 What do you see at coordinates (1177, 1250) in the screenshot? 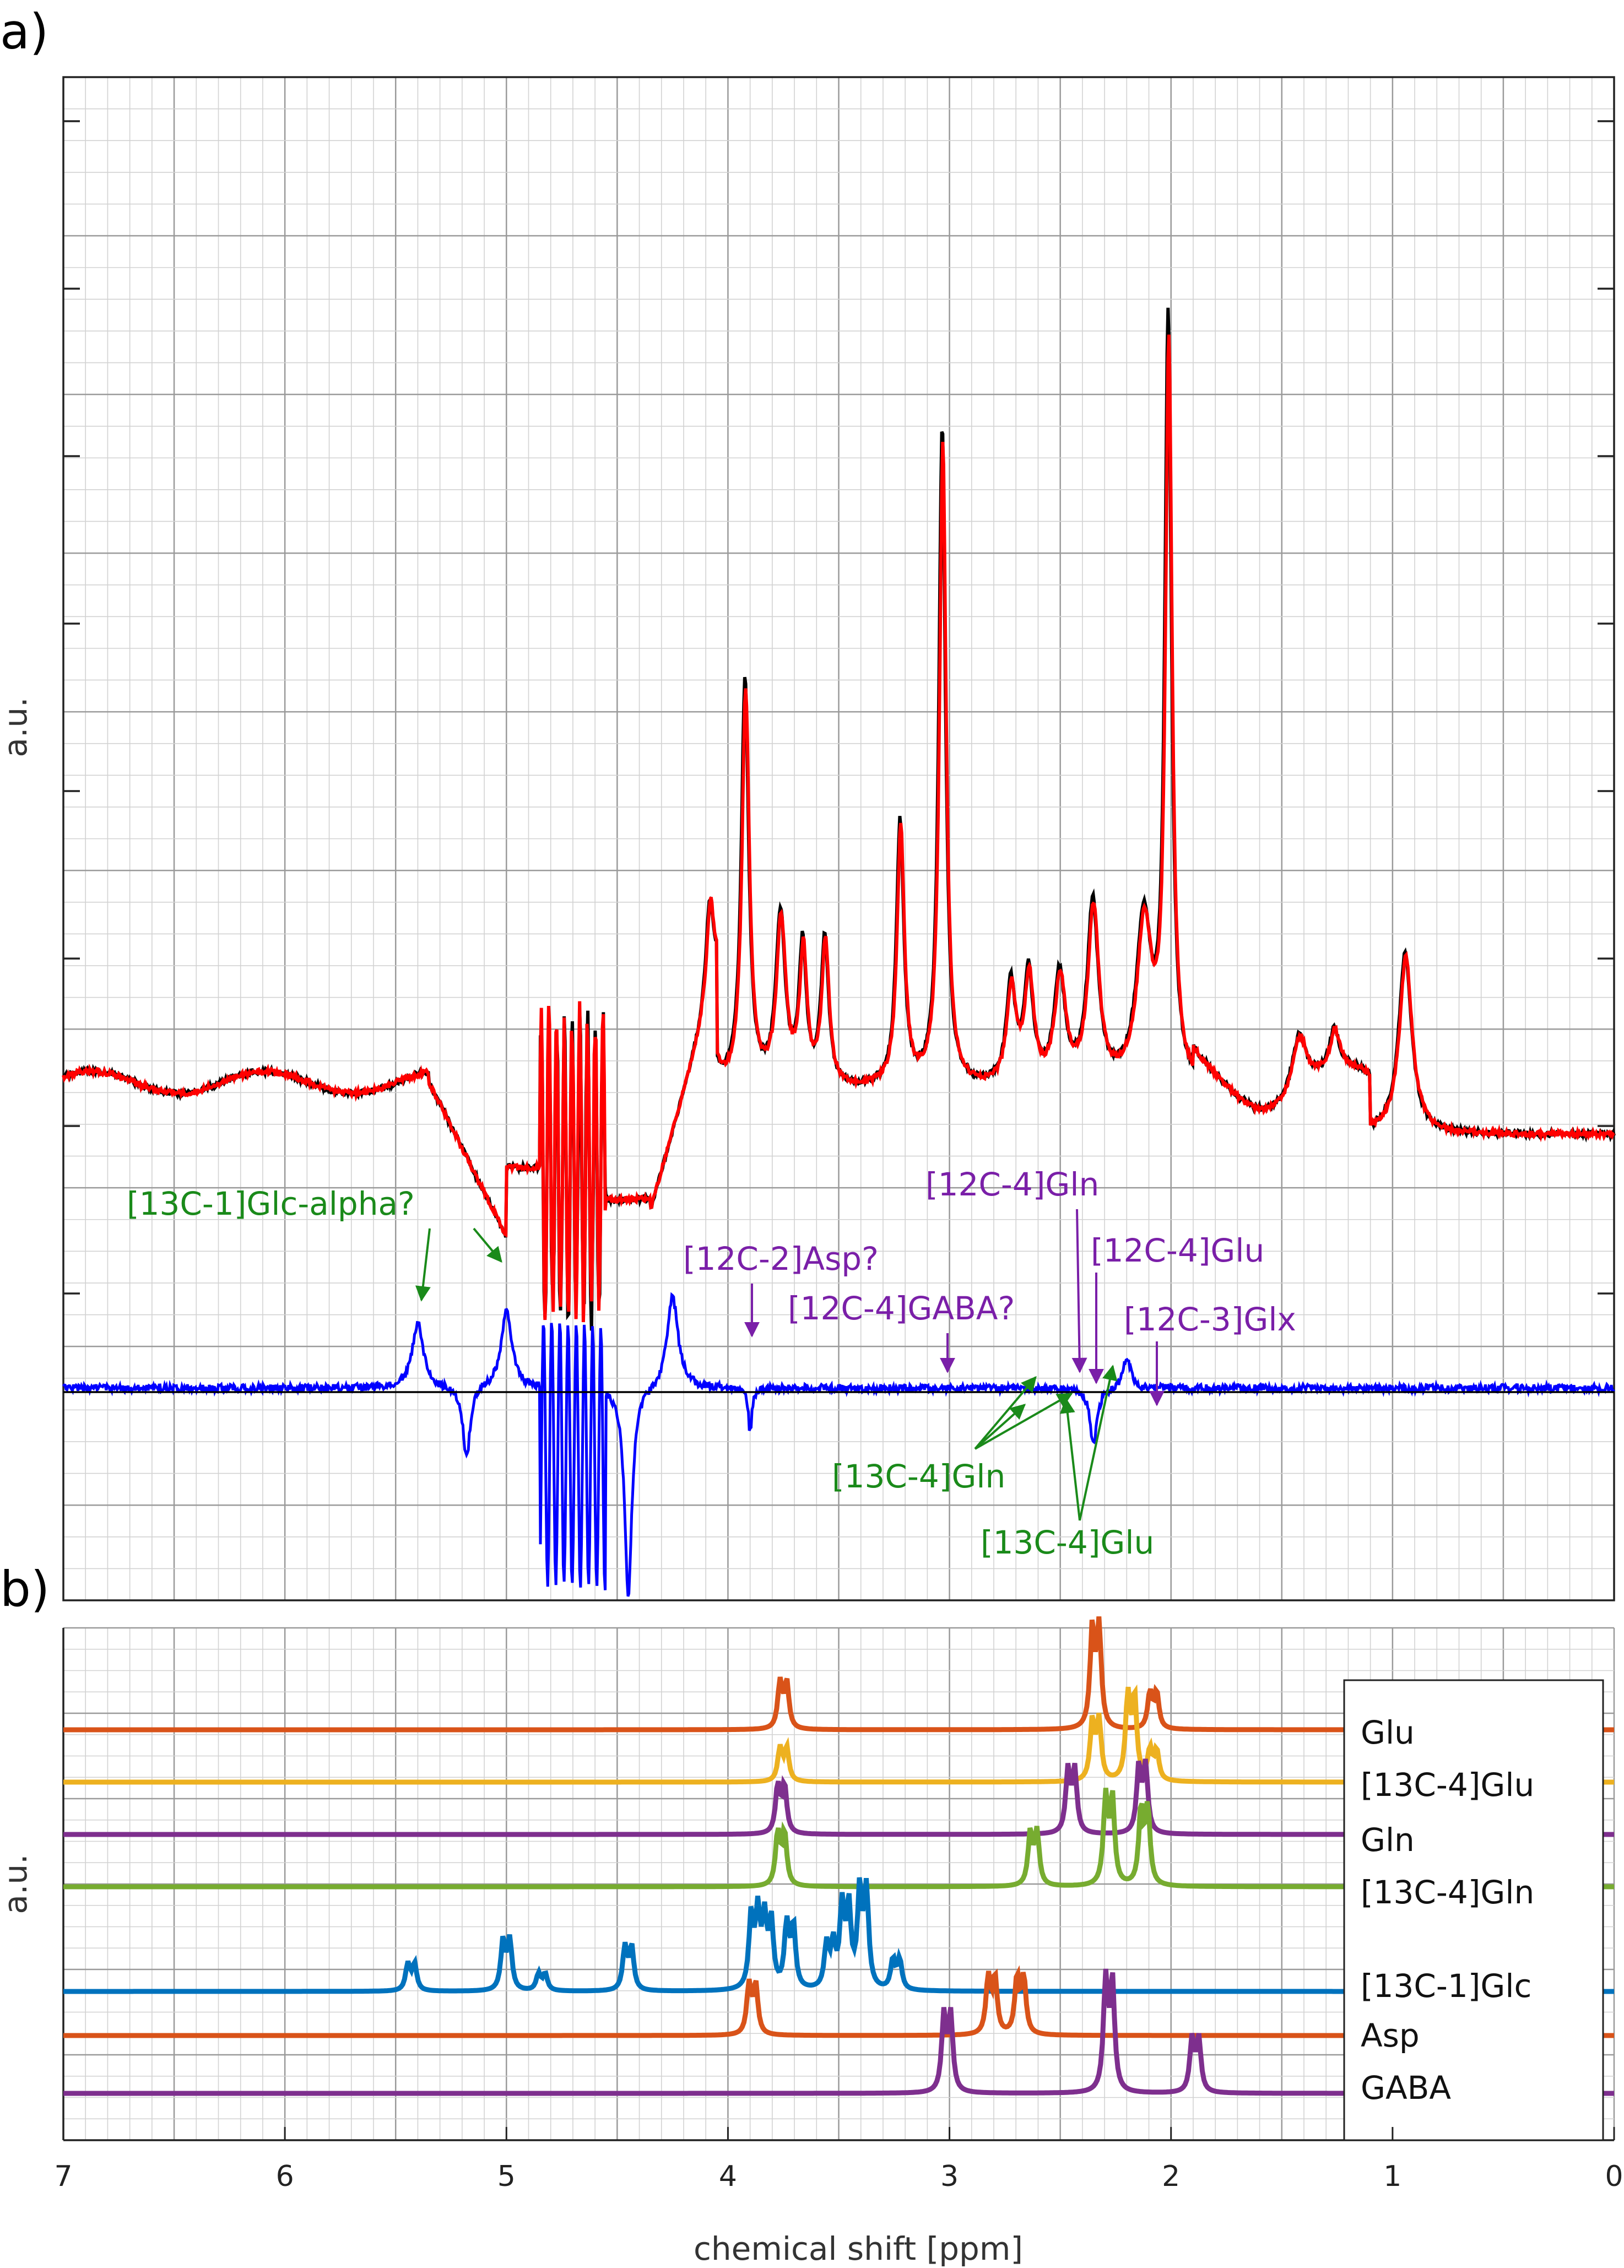
I see `annotation-label: [12C-4]Glu` at bounding box center [1177, 1250].